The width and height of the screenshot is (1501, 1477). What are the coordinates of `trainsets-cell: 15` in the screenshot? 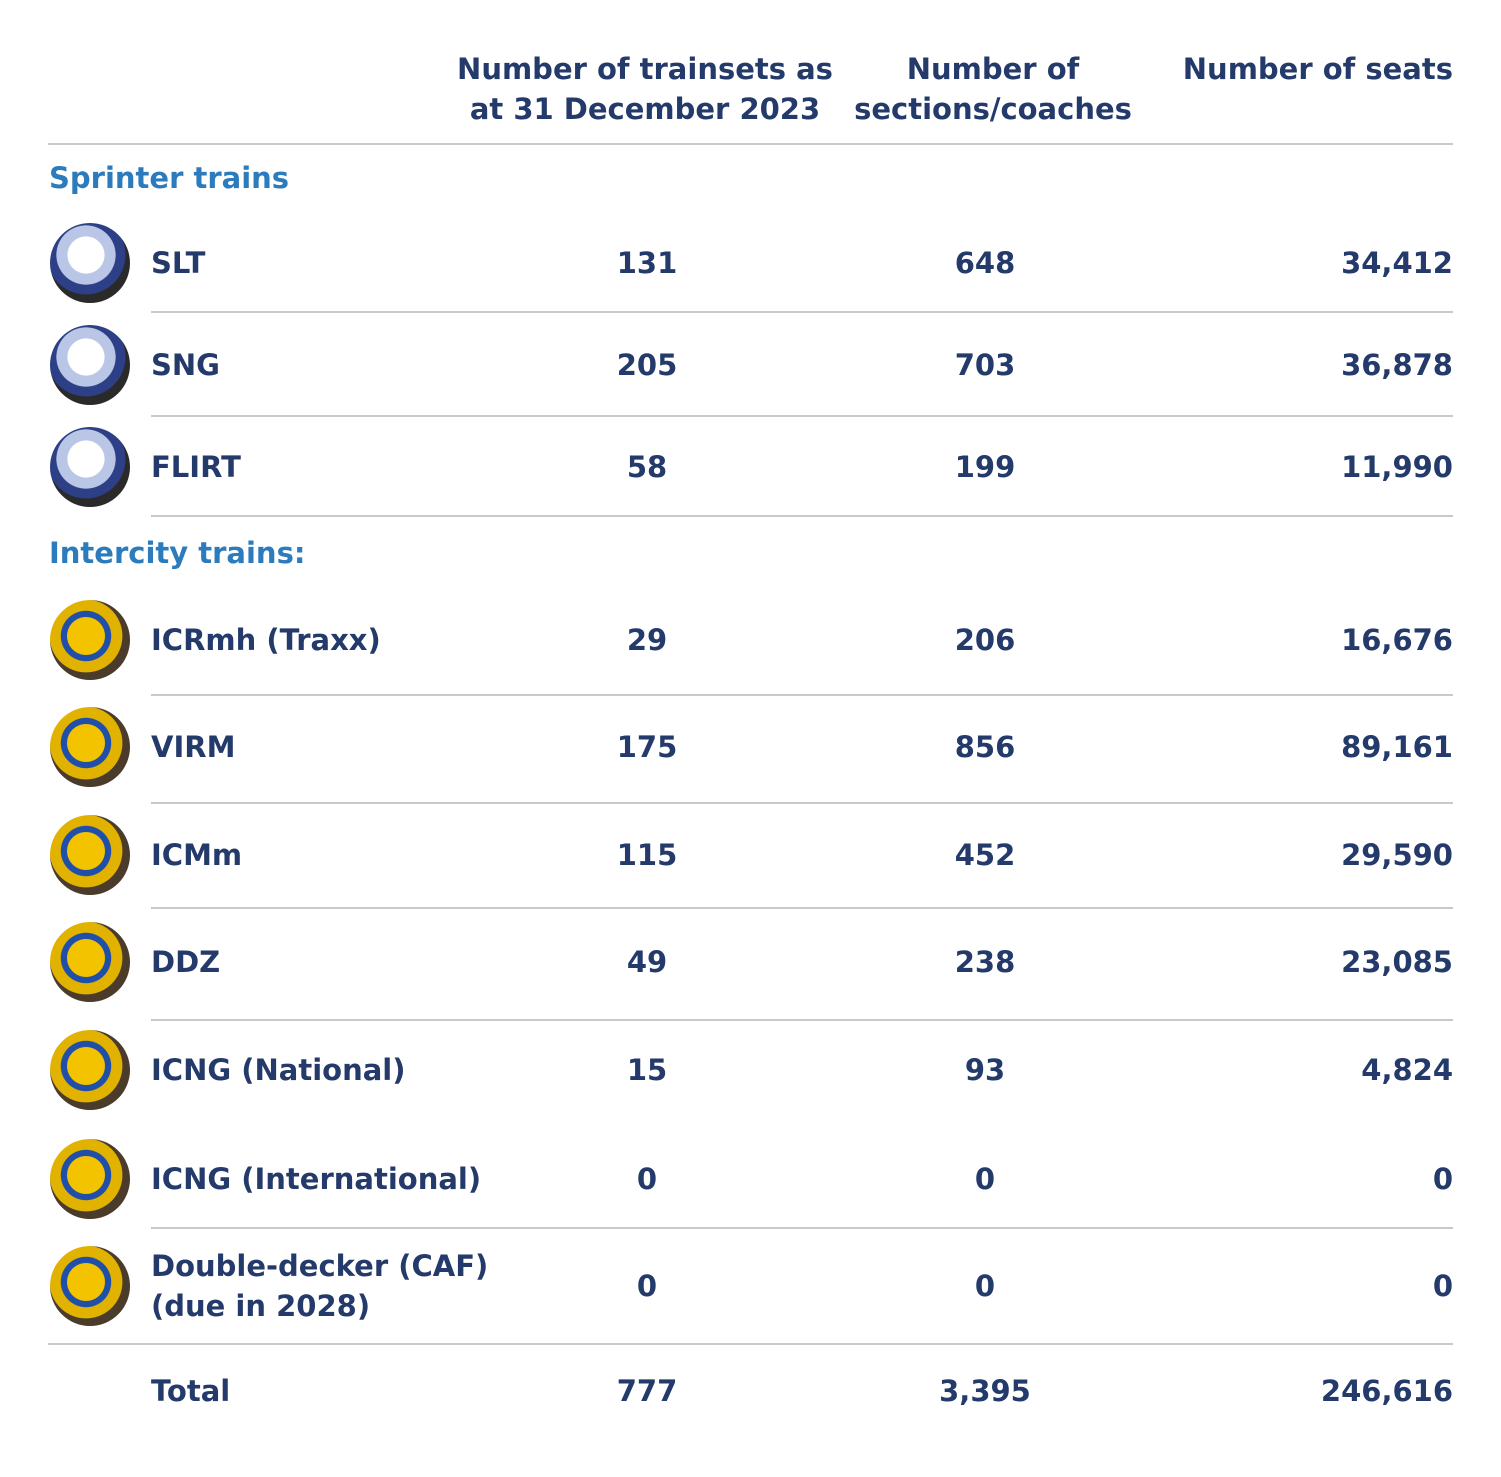 It's located at (647, 1070).